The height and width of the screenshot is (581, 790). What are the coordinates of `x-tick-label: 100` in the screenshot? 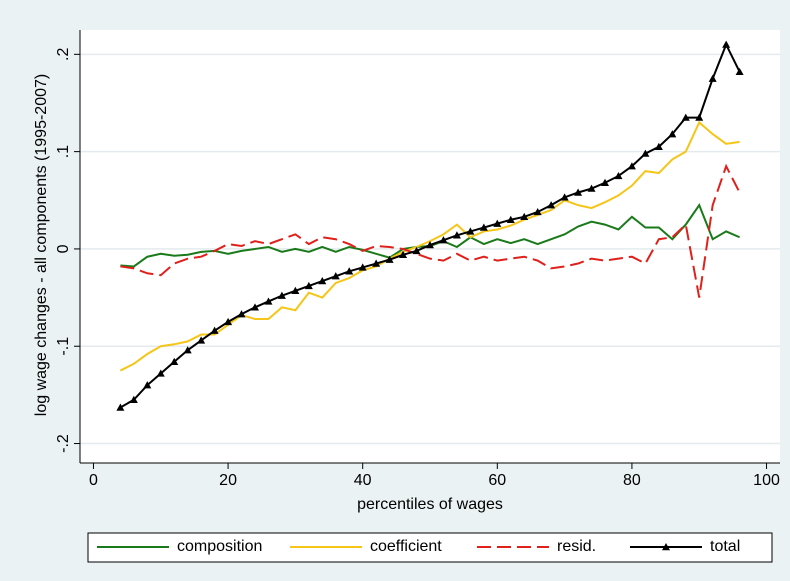 It's located at (766, 480).